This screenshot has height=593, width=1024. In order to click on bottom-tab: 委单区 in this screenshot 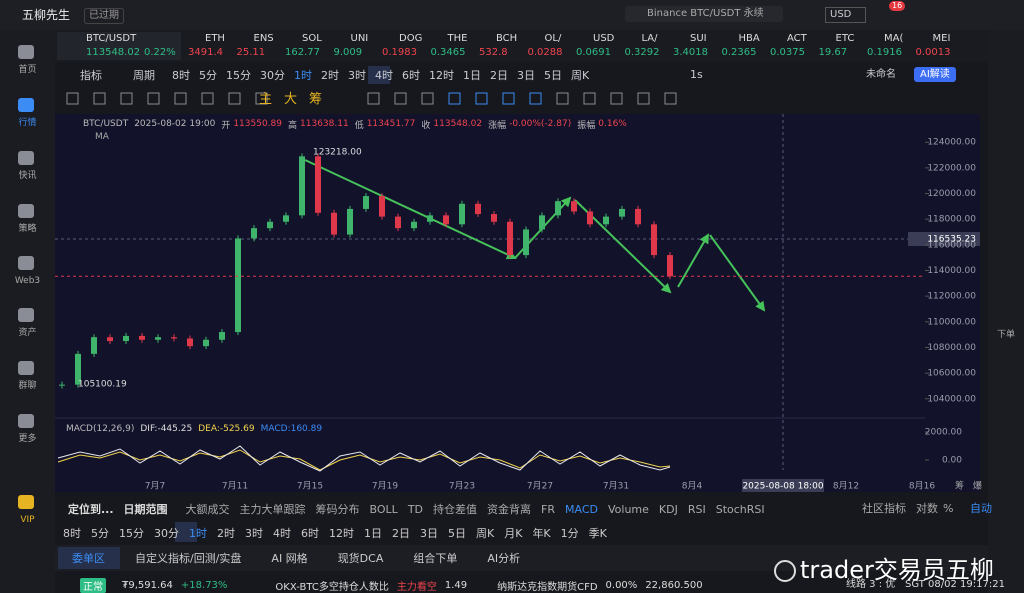, I will do `click(88, 558)`.